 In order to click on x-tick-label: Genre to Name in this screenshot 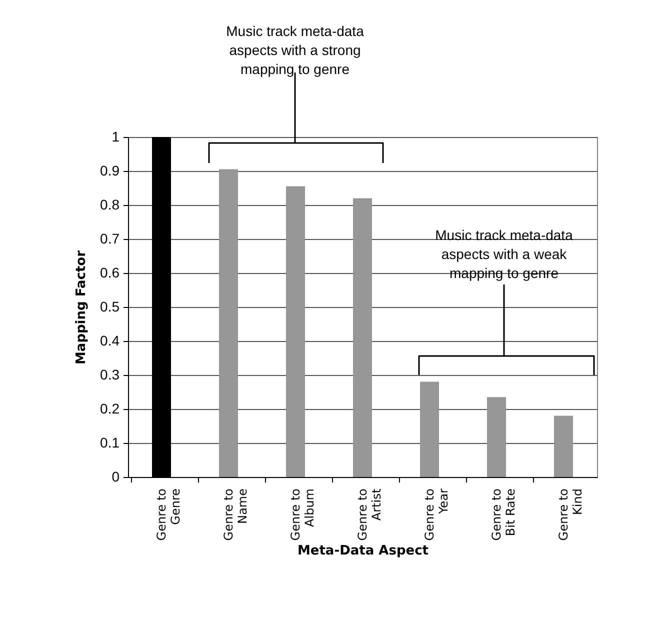, I will do `click(236, 514)`.